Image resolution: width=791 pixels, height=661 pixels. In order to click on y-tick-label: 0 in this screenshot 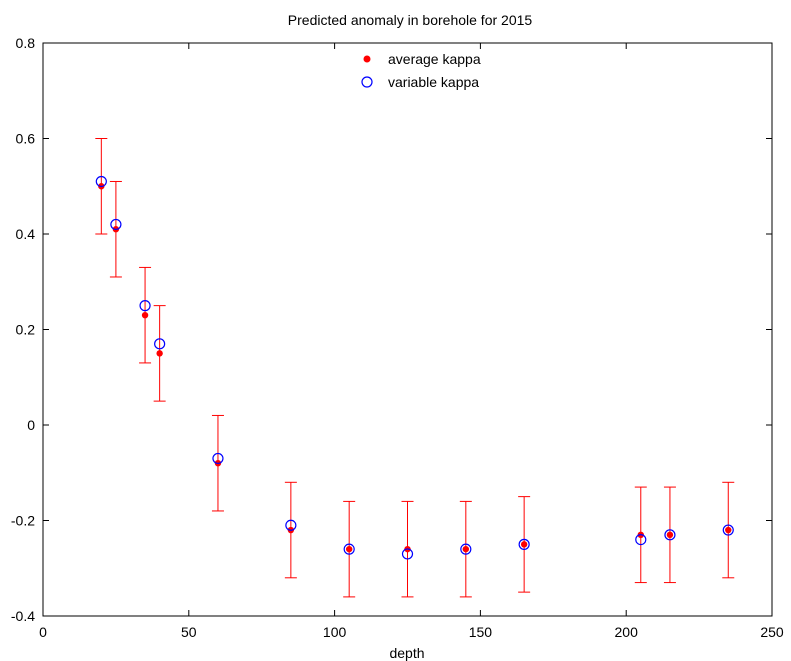, I will do `click(31, 425)`.